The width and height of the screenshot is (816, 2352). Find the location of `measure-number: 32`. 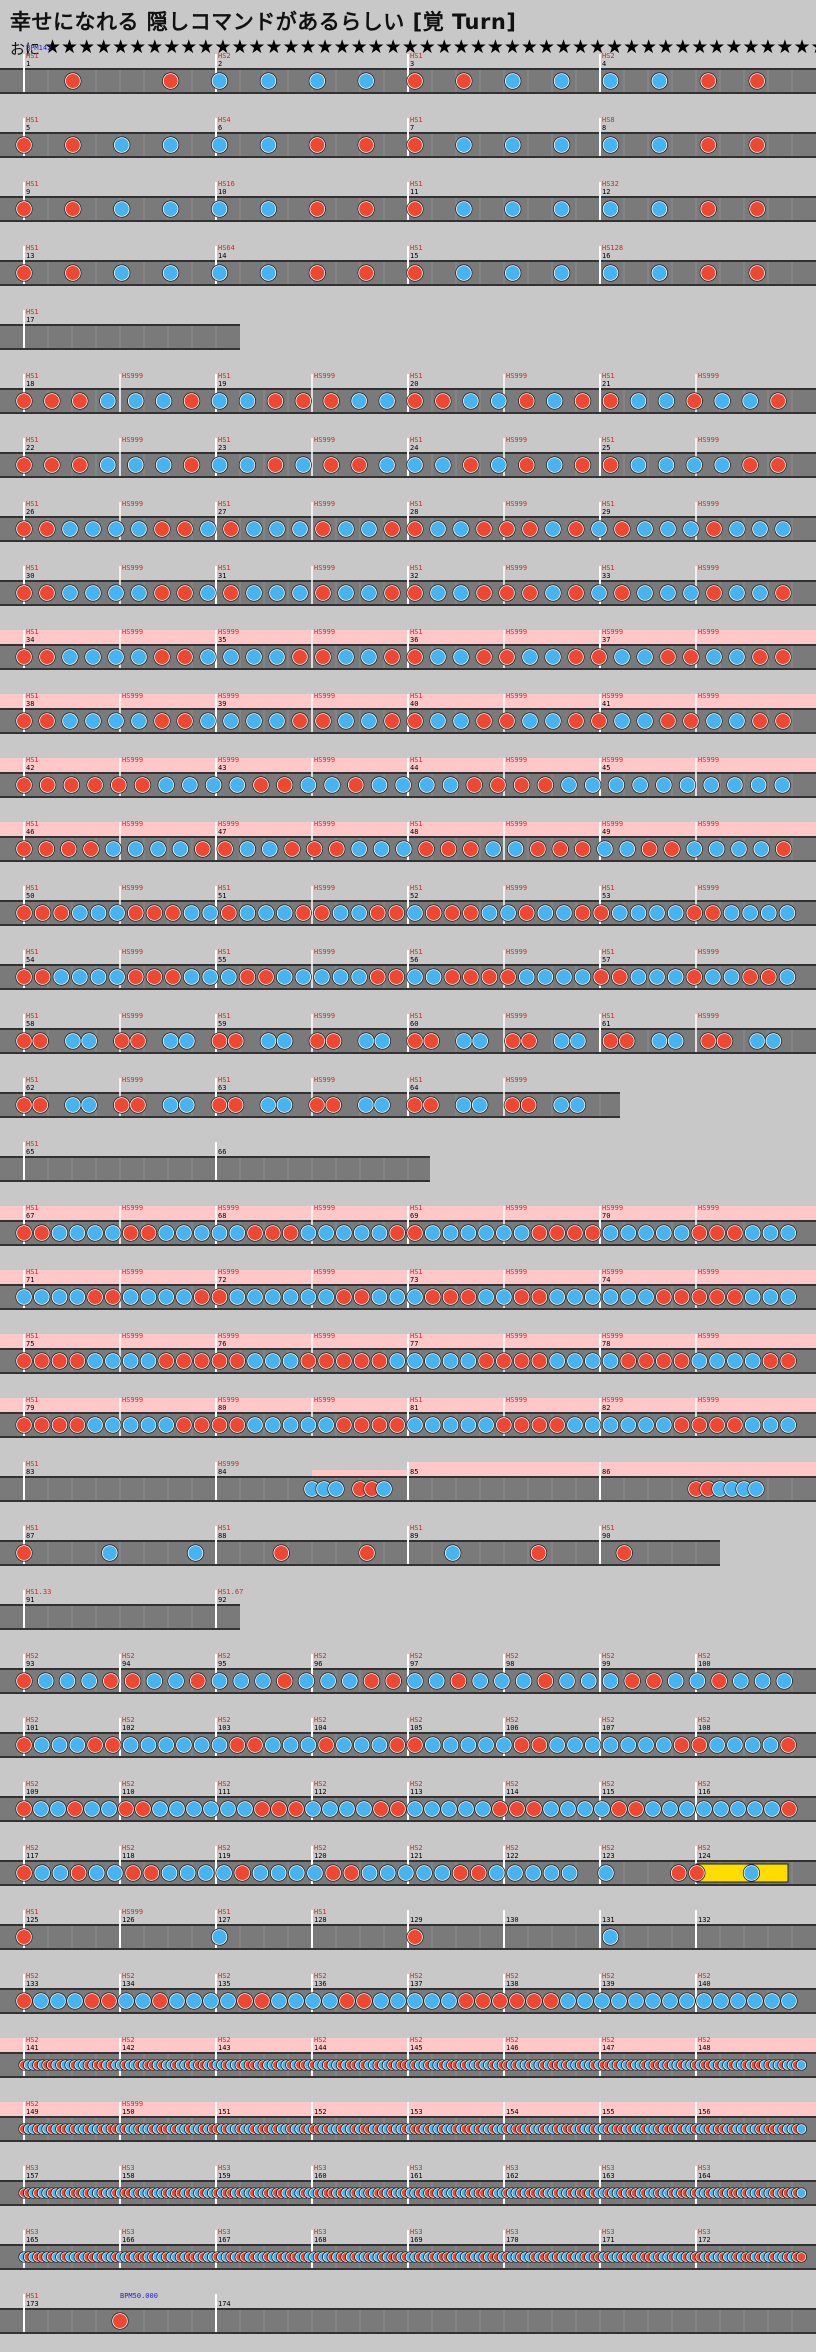

measure-number: 32 is located at coordinates (414, 576).